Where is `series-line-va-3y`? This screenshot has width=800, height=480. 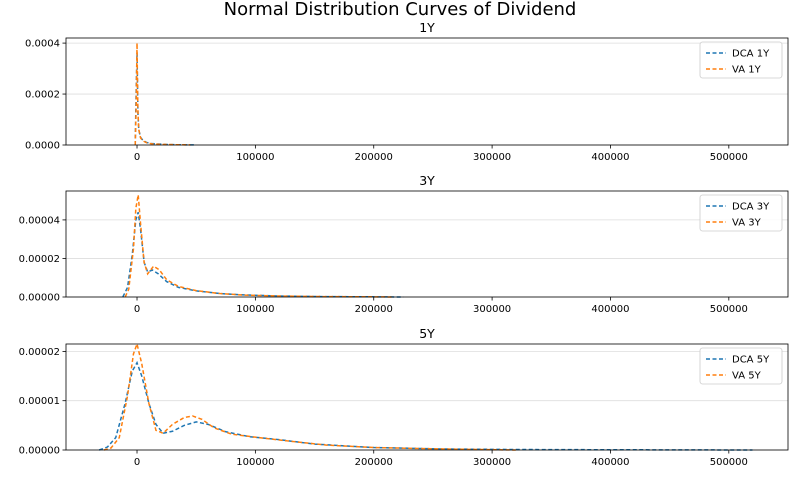 series-line-va-3y is located at coordinates (258, 246).